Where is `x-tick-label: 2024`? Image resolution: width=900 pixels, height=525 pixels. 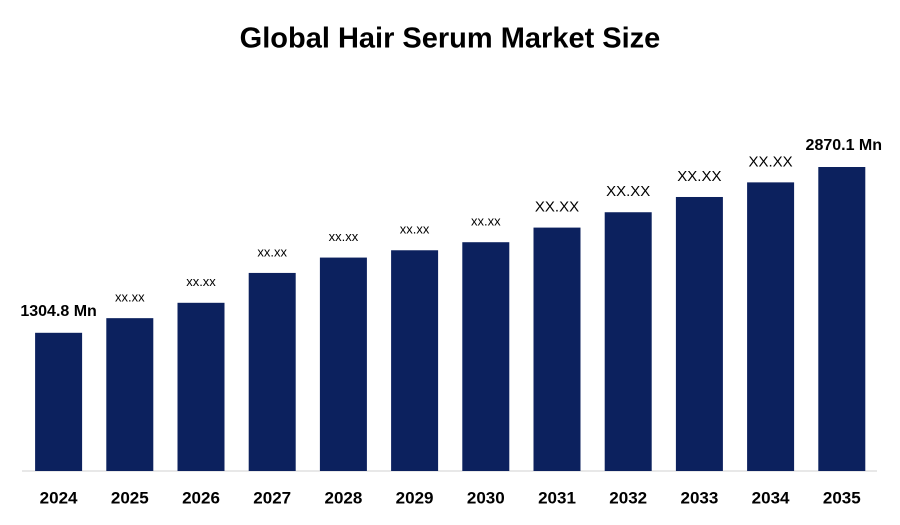
x-tick-label: 2024 is located at coordinates (59, 497).